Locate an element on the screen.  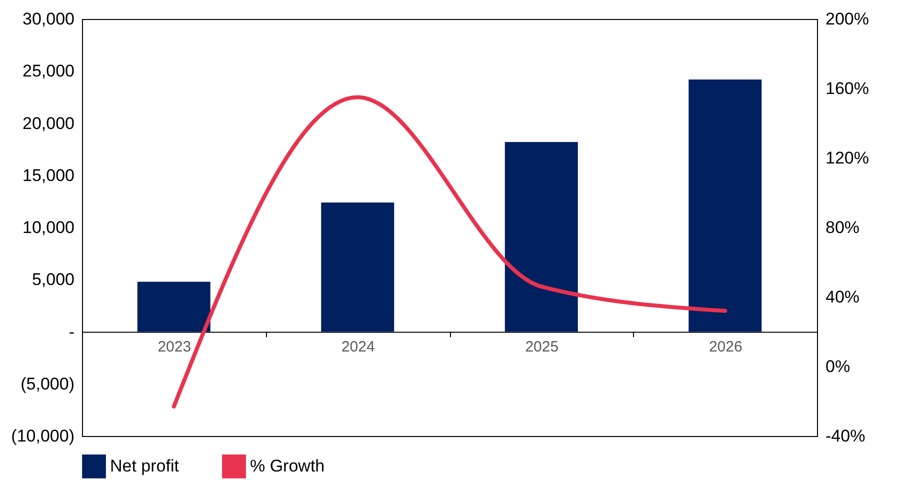
y2-tick-label: 200% is located at coordinates (847, 19).